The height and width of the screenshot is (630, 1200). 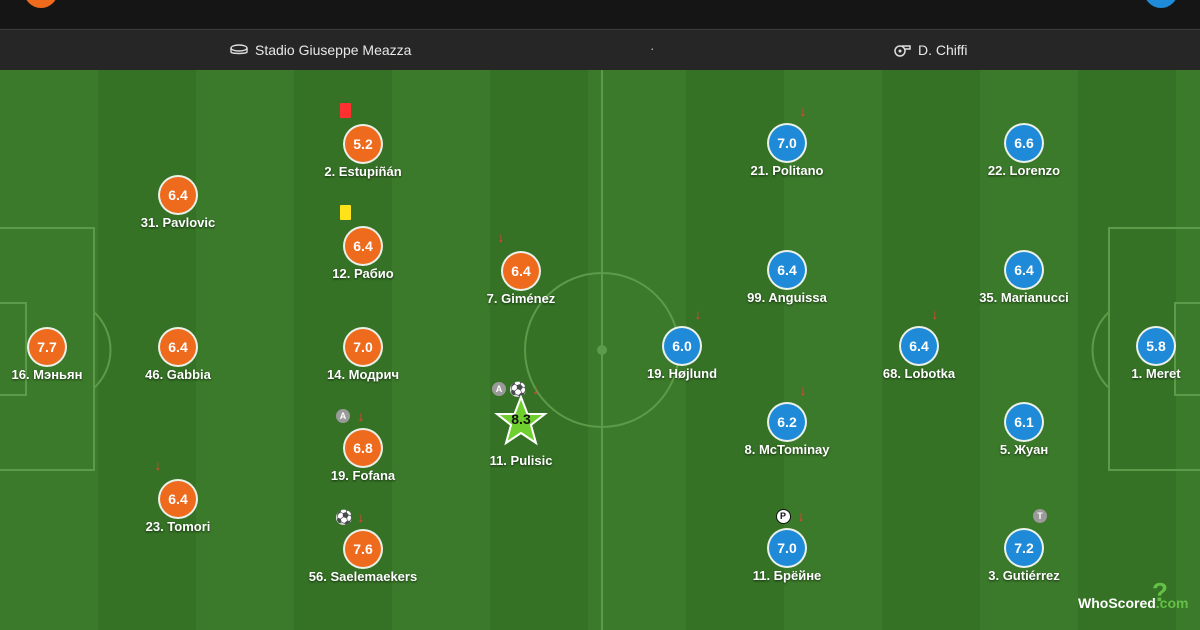 I want to click on brand-question-mark-icon: ?, so click(x=1160, y=592).